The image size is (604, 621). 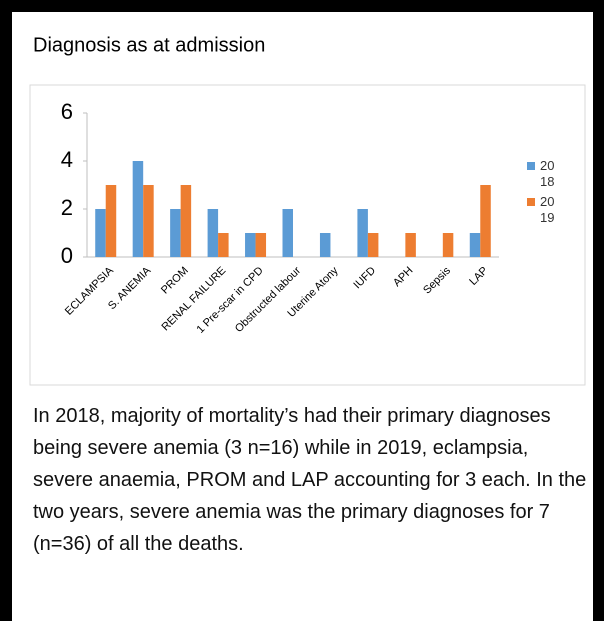 I want to click on x-tick-label: RENAL FAILURE, so click(x=194, y=299).